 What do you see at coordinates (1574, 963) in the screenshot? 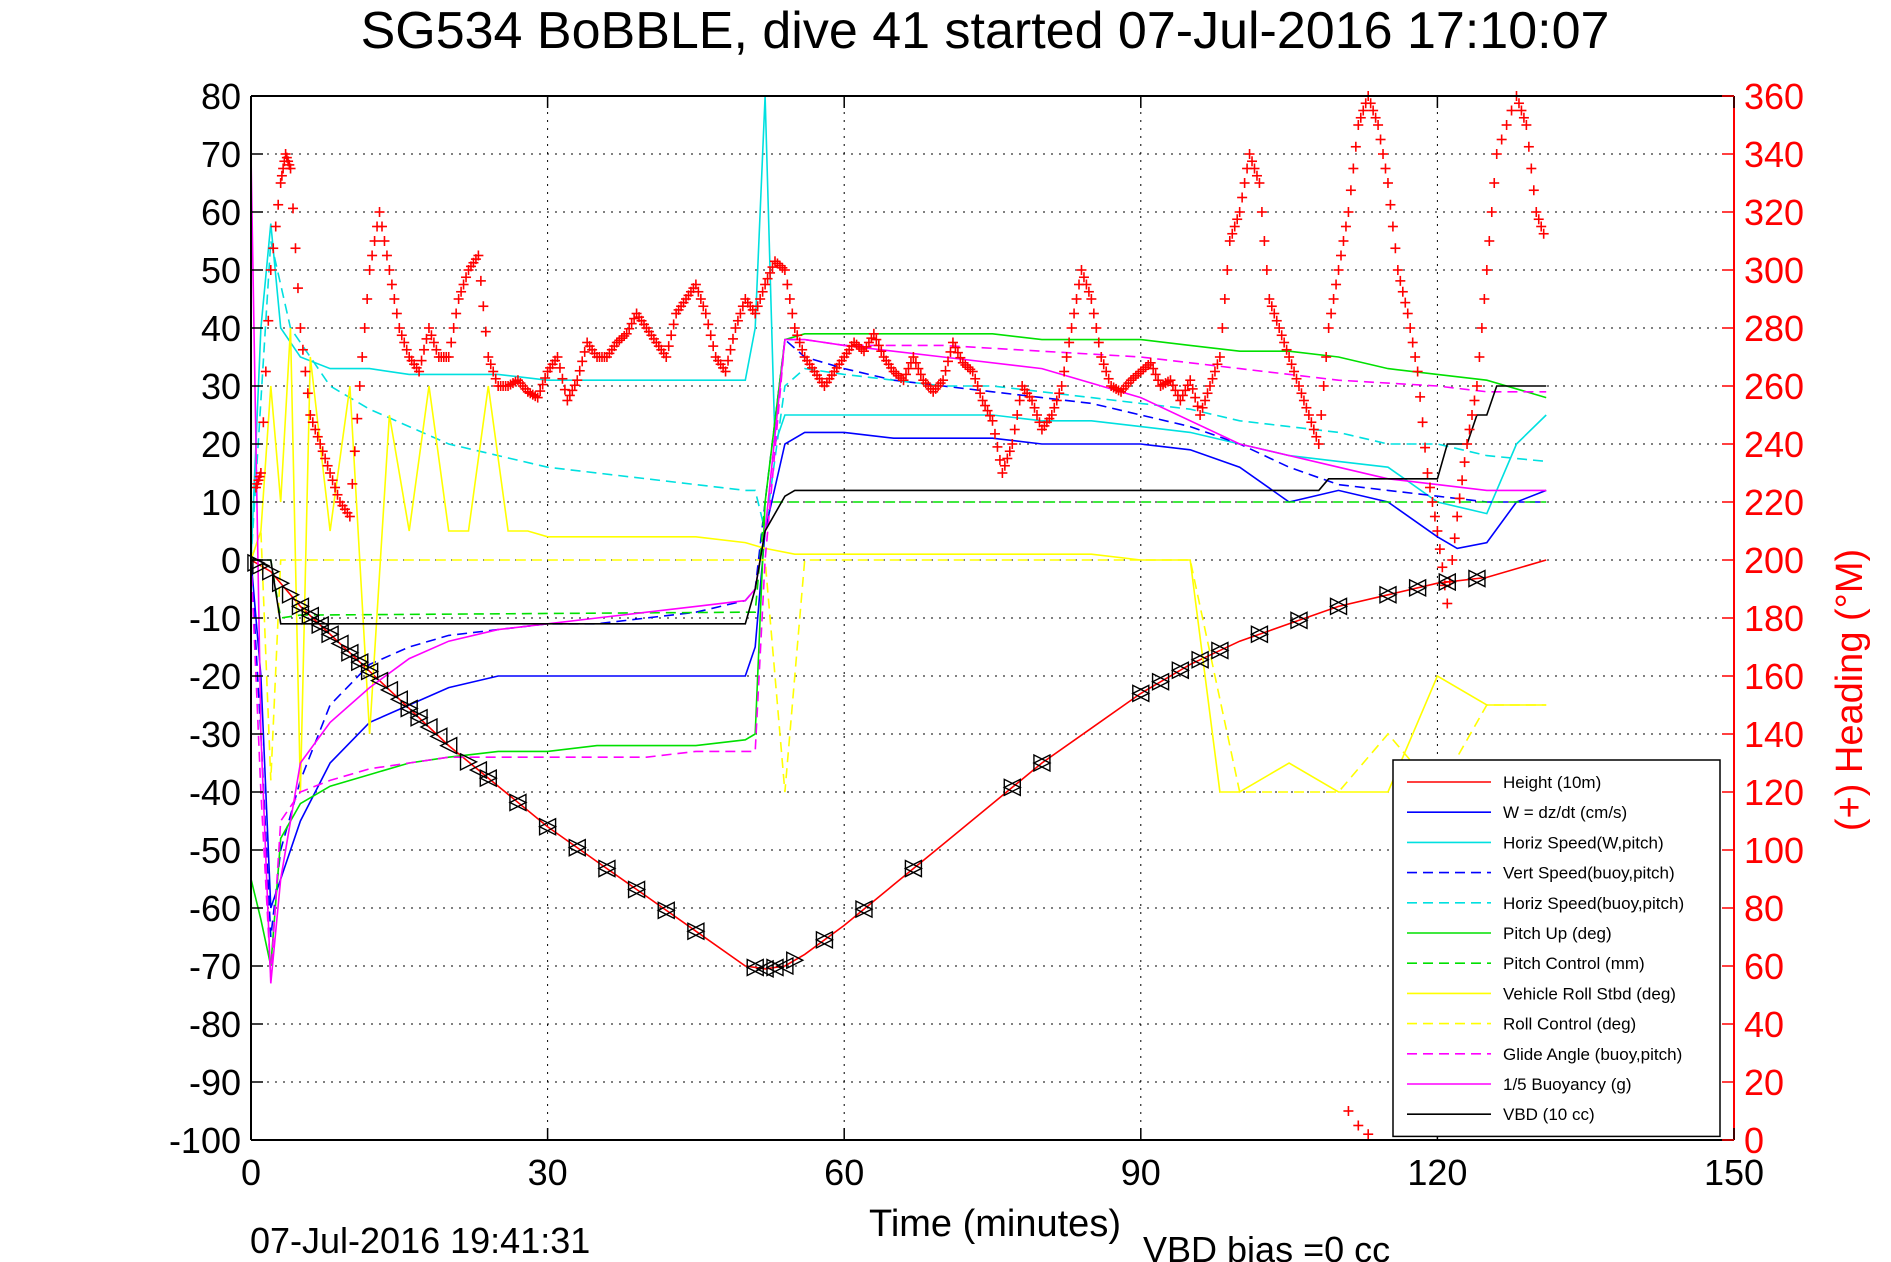
I see `legend-entry: Pitch Control (mm)` at bounding box center [1574, 963].